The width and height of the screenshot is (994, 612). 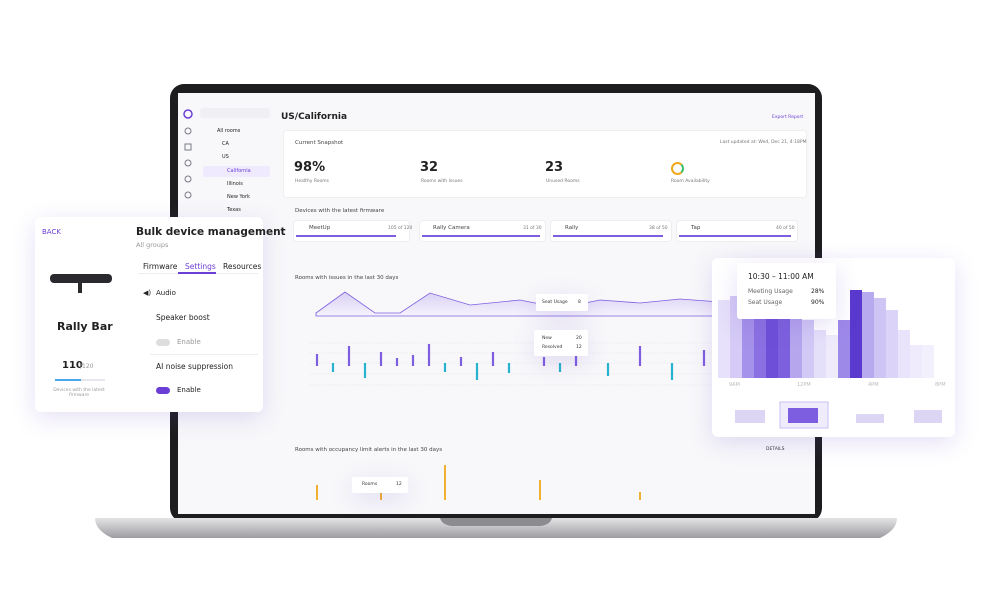 What do you see at coordinates (85, 326) in the screenshot?
I see `device-name: Rally Bar` at bounding box center [85, 326].